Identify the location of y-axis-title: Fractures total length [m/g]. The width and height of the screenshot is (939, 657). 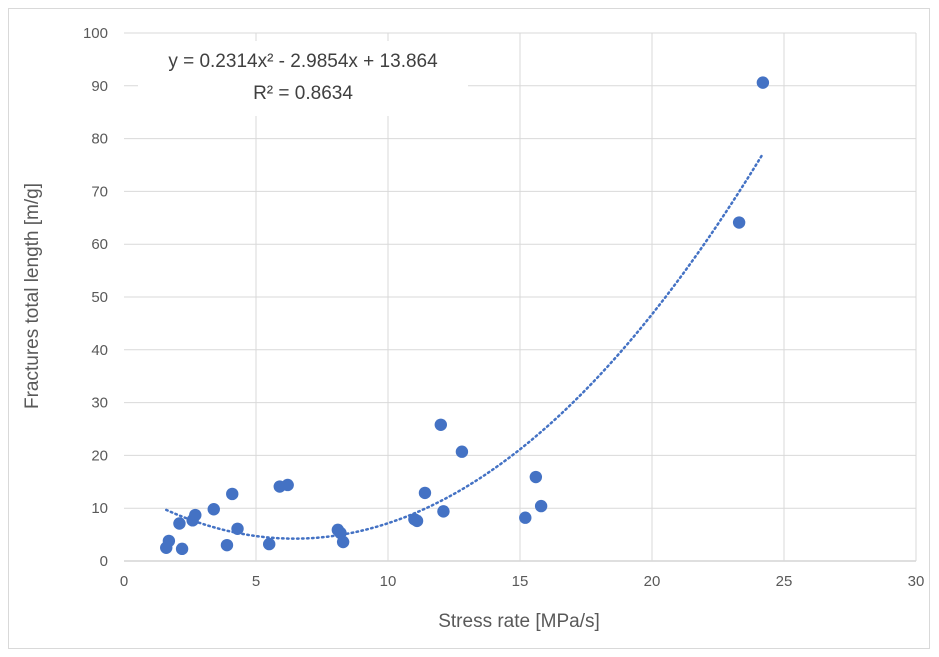
(32, 296).